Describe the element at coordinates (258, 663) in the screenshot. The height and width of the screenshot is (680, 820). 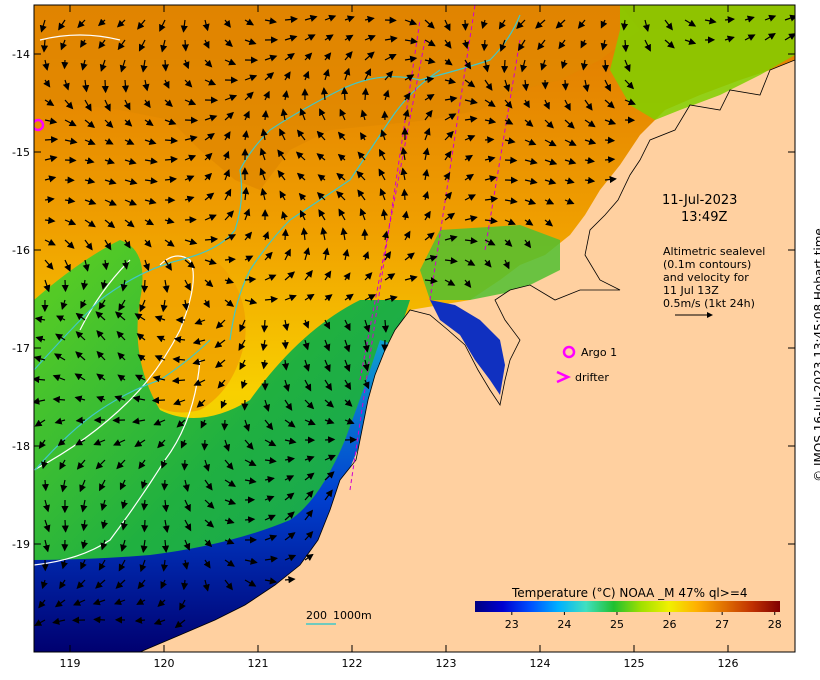
I see `lon-tick-label: 121` at that location.